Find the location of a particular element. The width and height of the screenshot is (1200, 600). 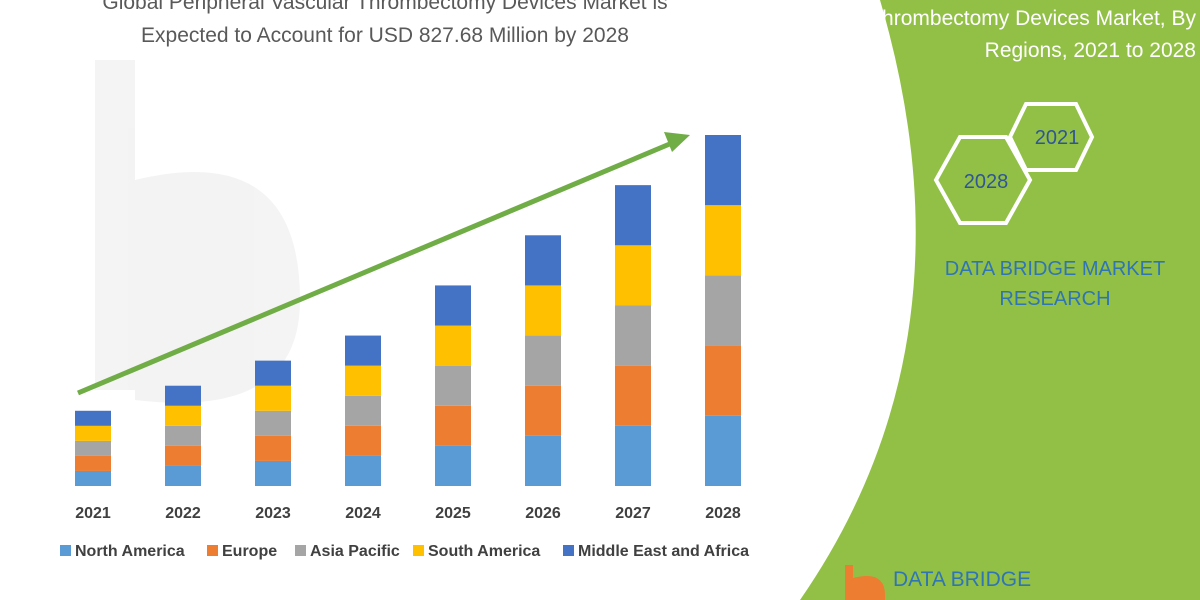

legend-item: South America is located at coordinates (476, 551).